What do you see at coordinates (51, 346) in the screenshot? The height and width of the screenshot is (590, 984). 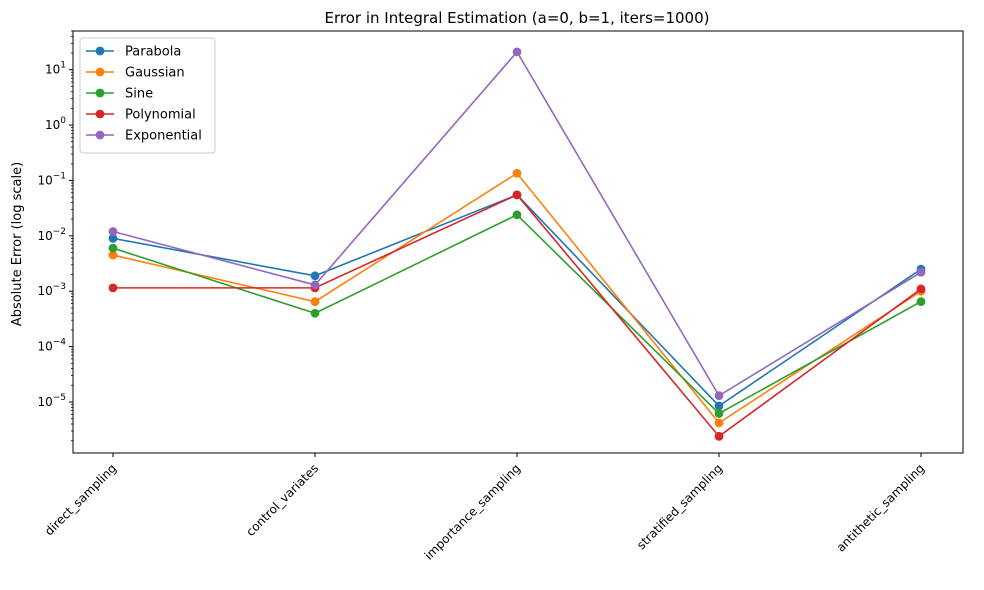 I see `y-tick-label: 10⁻⁴` at bounding box center [51, 346].